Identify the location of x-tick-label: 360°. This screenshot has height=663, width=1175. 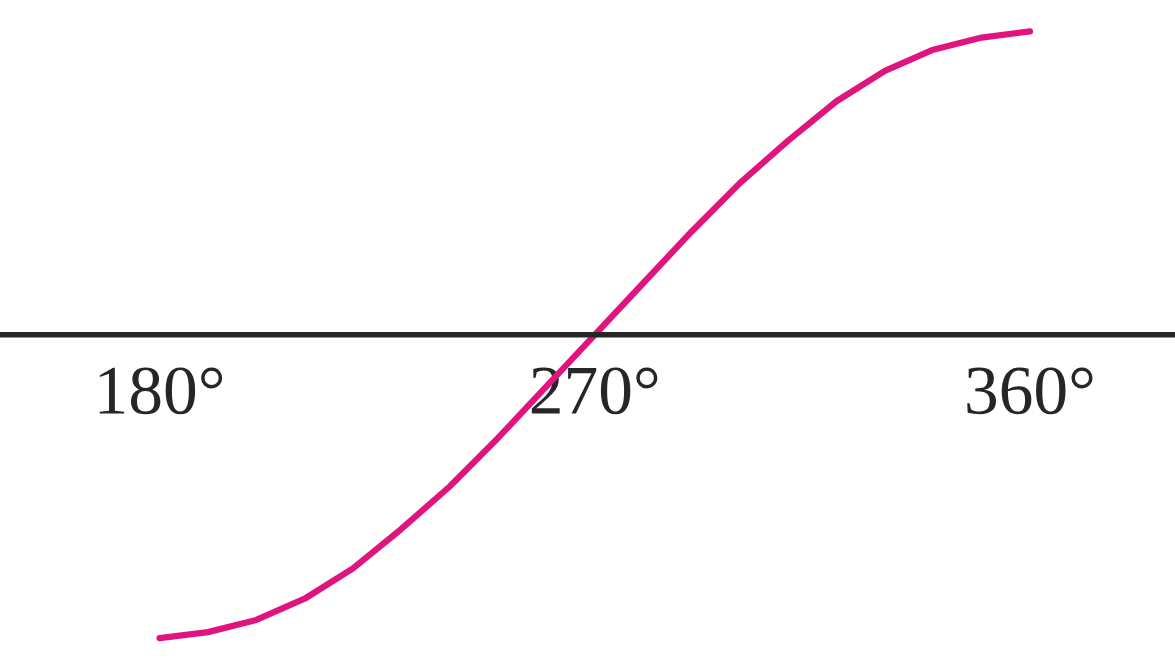
(1030, 391).